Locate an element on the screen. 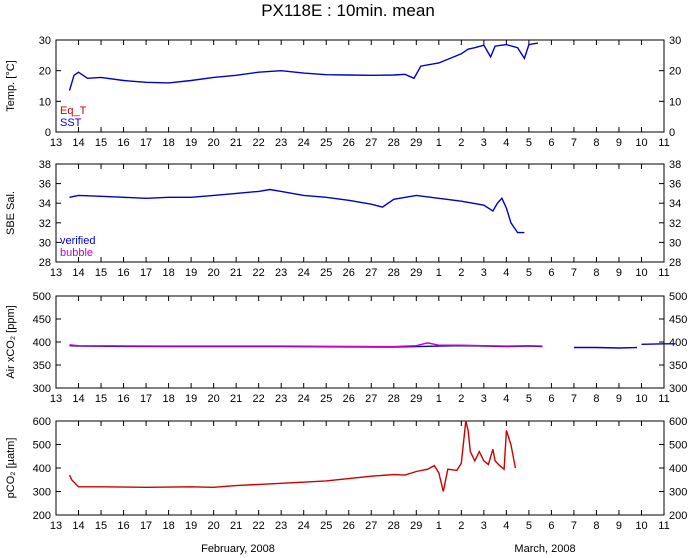  x-tick-label: 16 is located at coordinates (123, 273).